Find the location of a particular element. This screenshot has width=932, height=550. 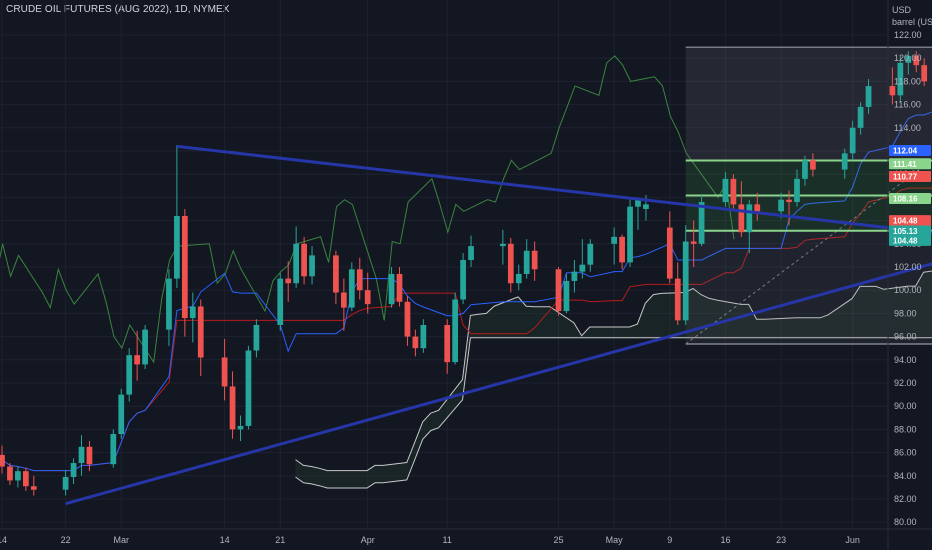

price-tick-label: 94.00 is located at coordinates (905, 360).